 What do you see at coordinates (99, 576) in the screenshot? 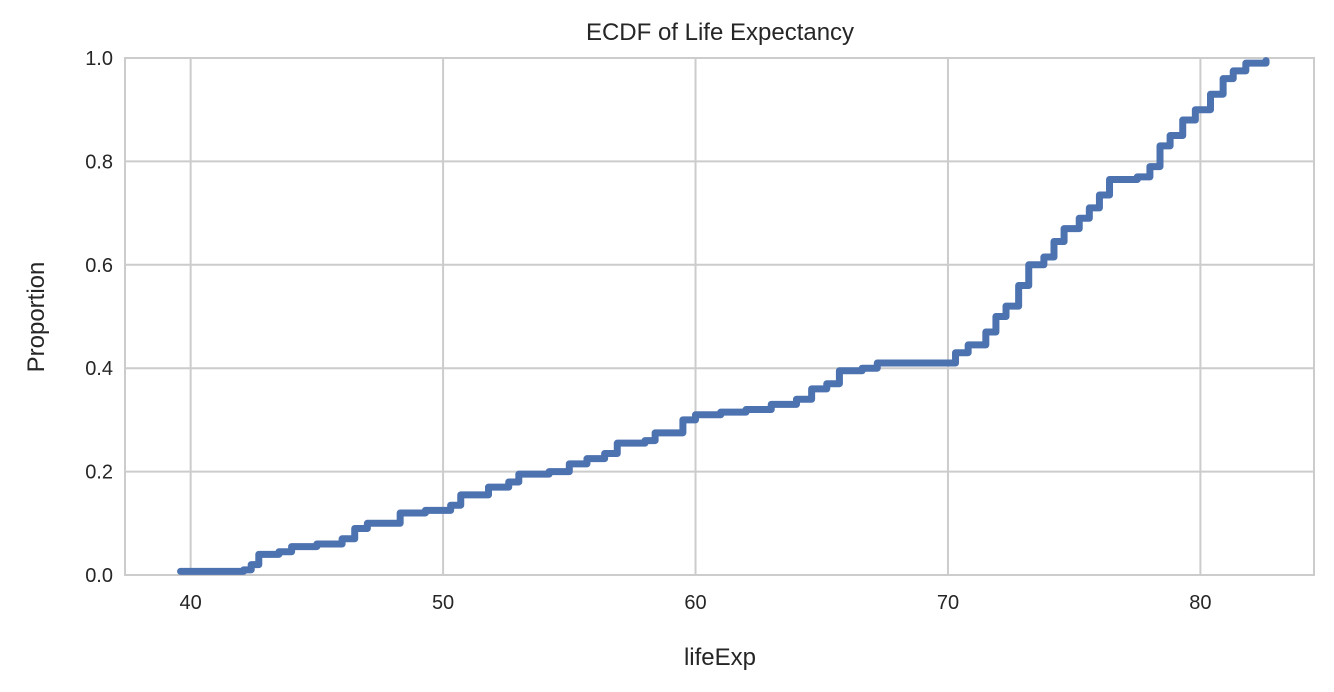
I see `y-tick-label: 0.0` at bounding box center [99, 576].